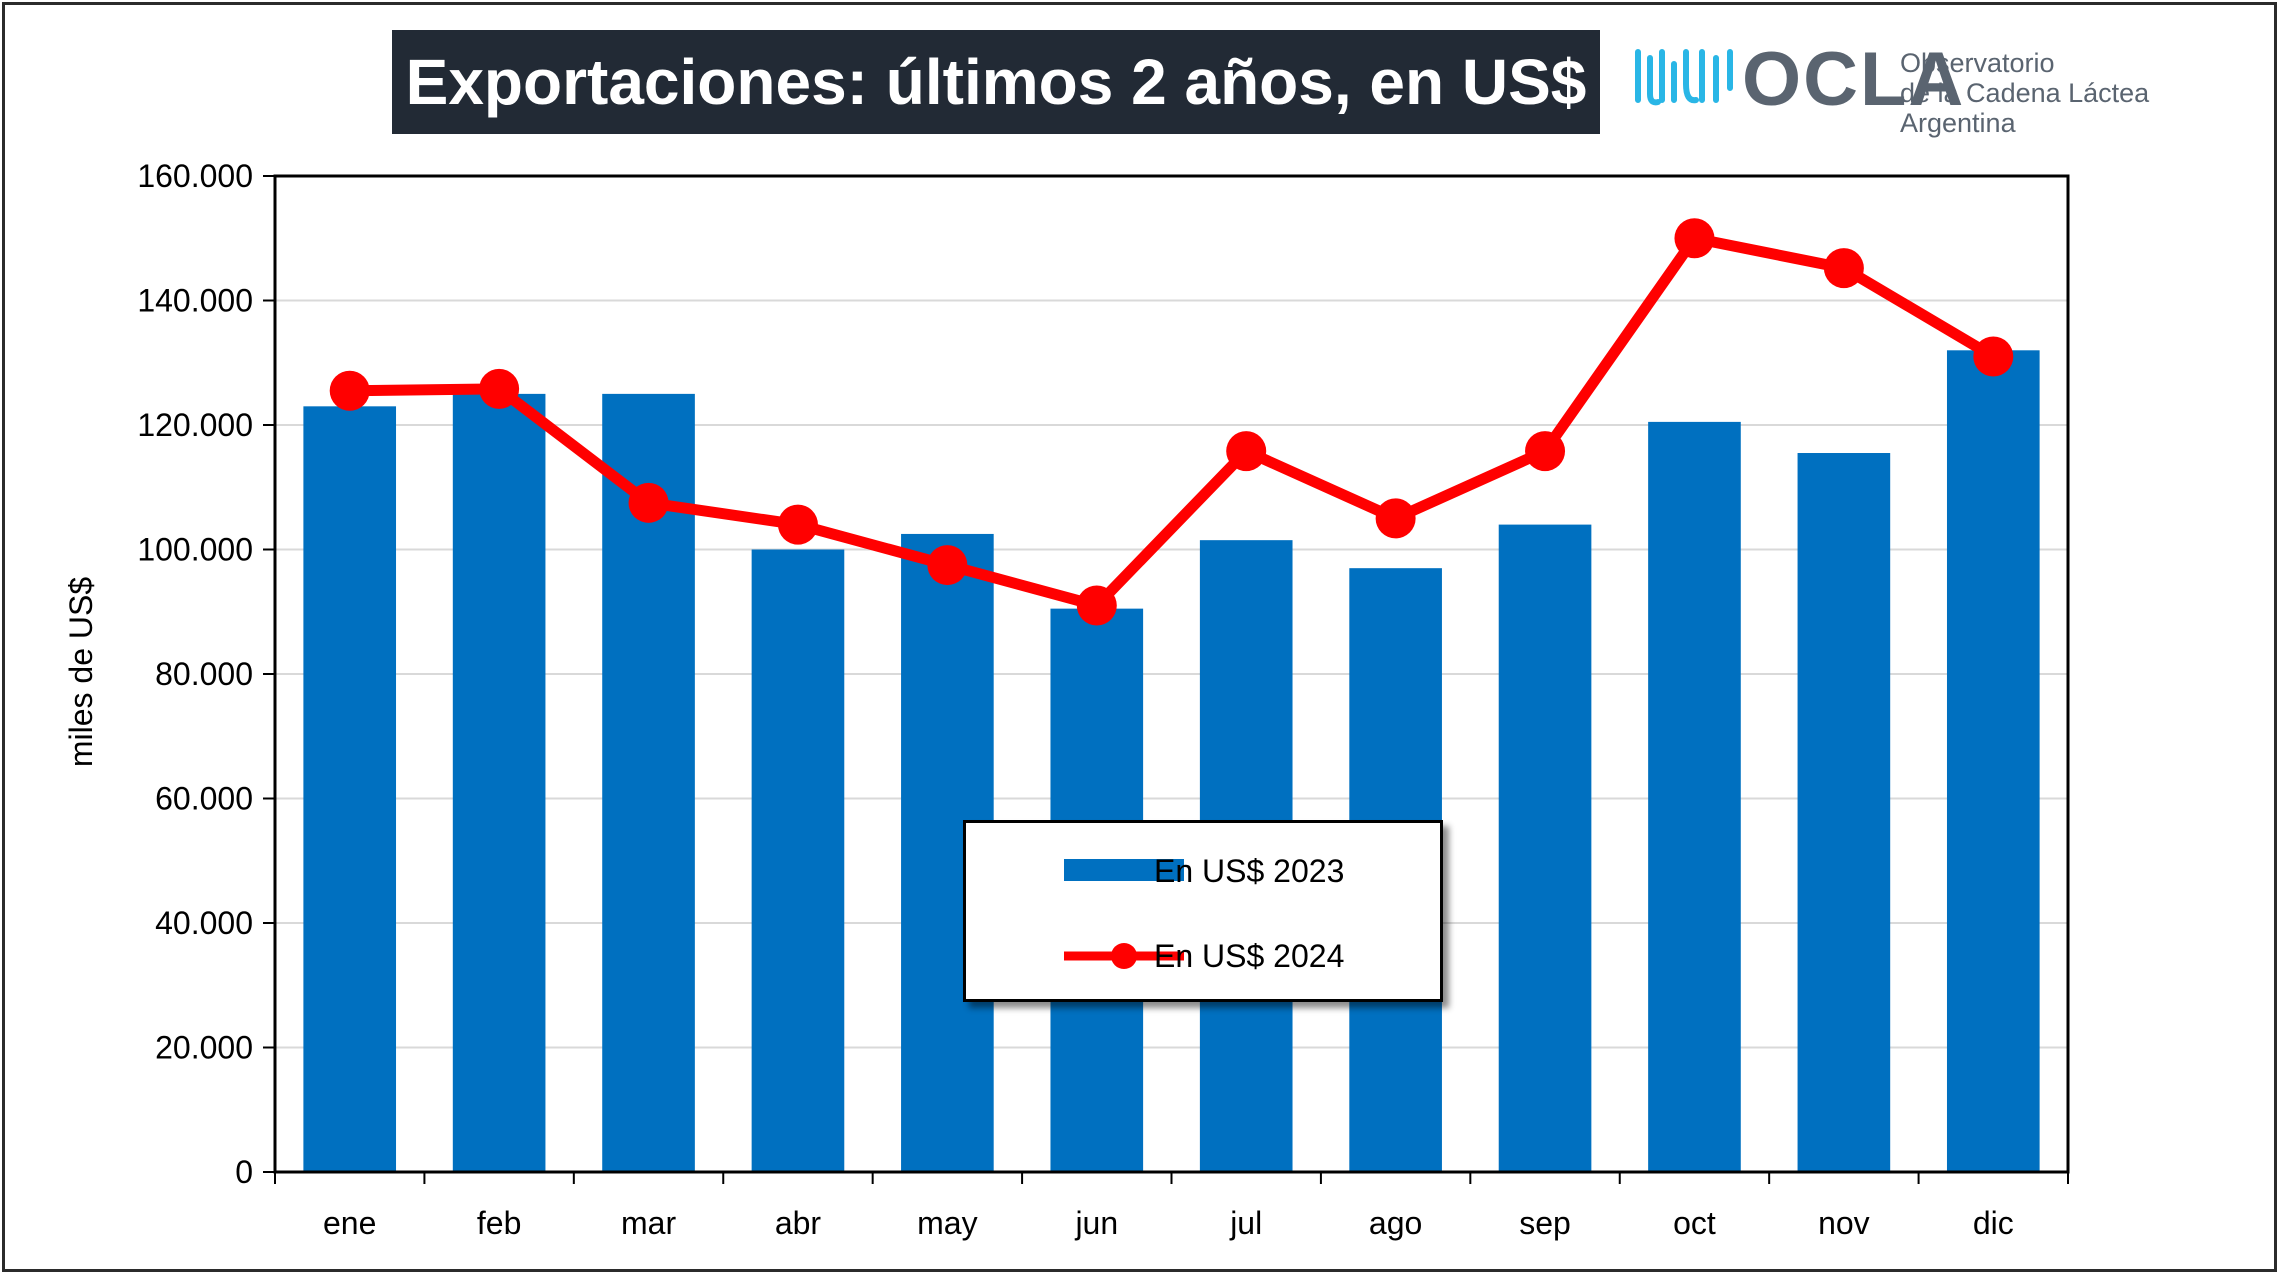  I want to click on bar-2023-sep, so click(1545, 848).